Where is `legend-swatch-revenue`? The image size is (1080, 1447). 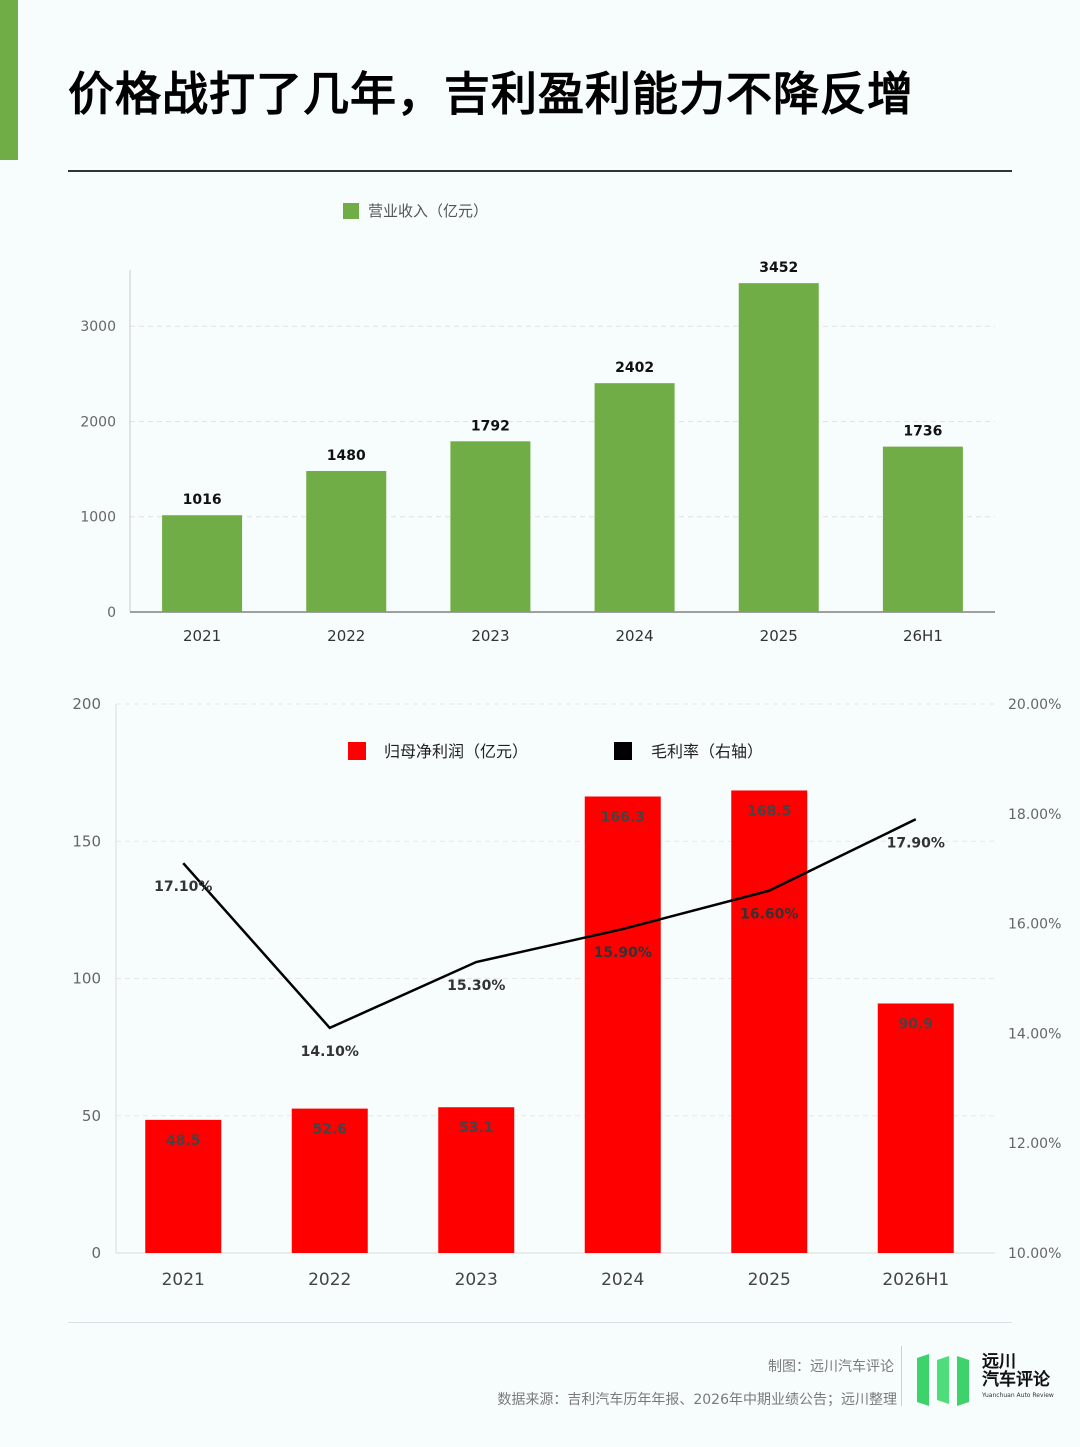
legend-swatch-revenue is located at coordinates (351, 211).